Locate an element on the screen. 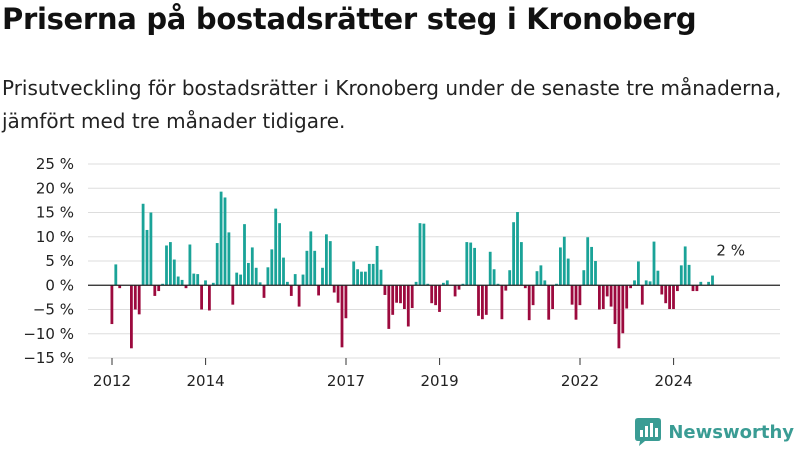  y-tick-label: 10 % is located at coordinates (55, 237).